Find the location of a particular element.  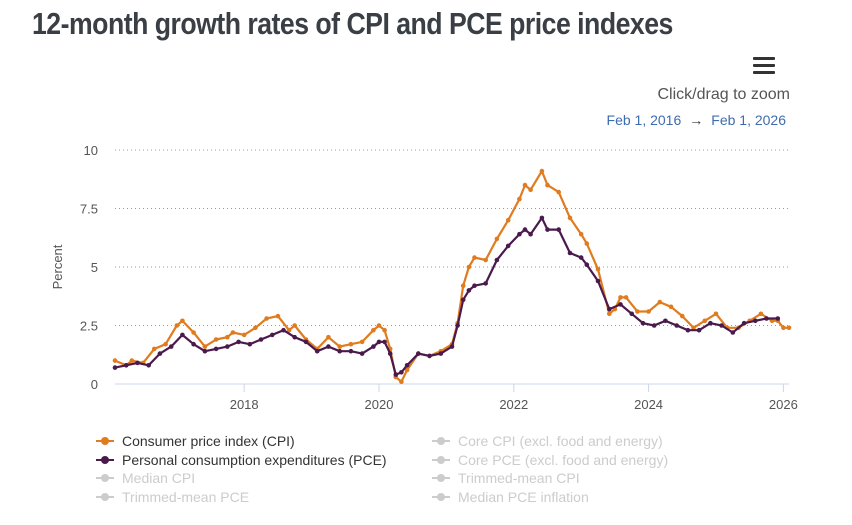

range-end-link: Feb 1, 2026 is located at coordinates (748, 120).